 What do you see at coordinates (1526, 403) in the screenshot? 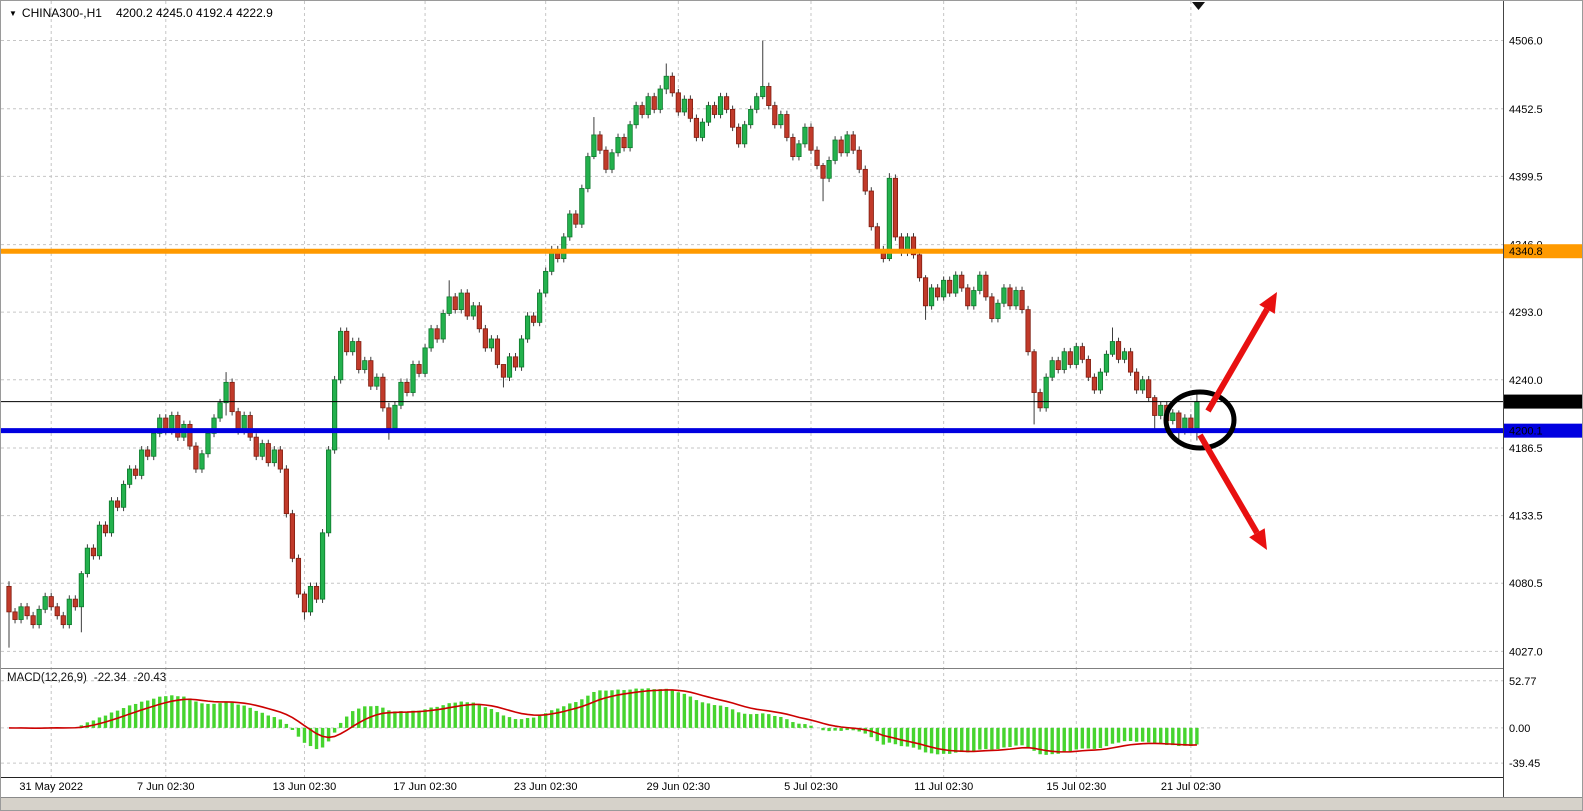
I see `last-price-line-tag-label: 4222.9` at bounding box center [1526, 403].